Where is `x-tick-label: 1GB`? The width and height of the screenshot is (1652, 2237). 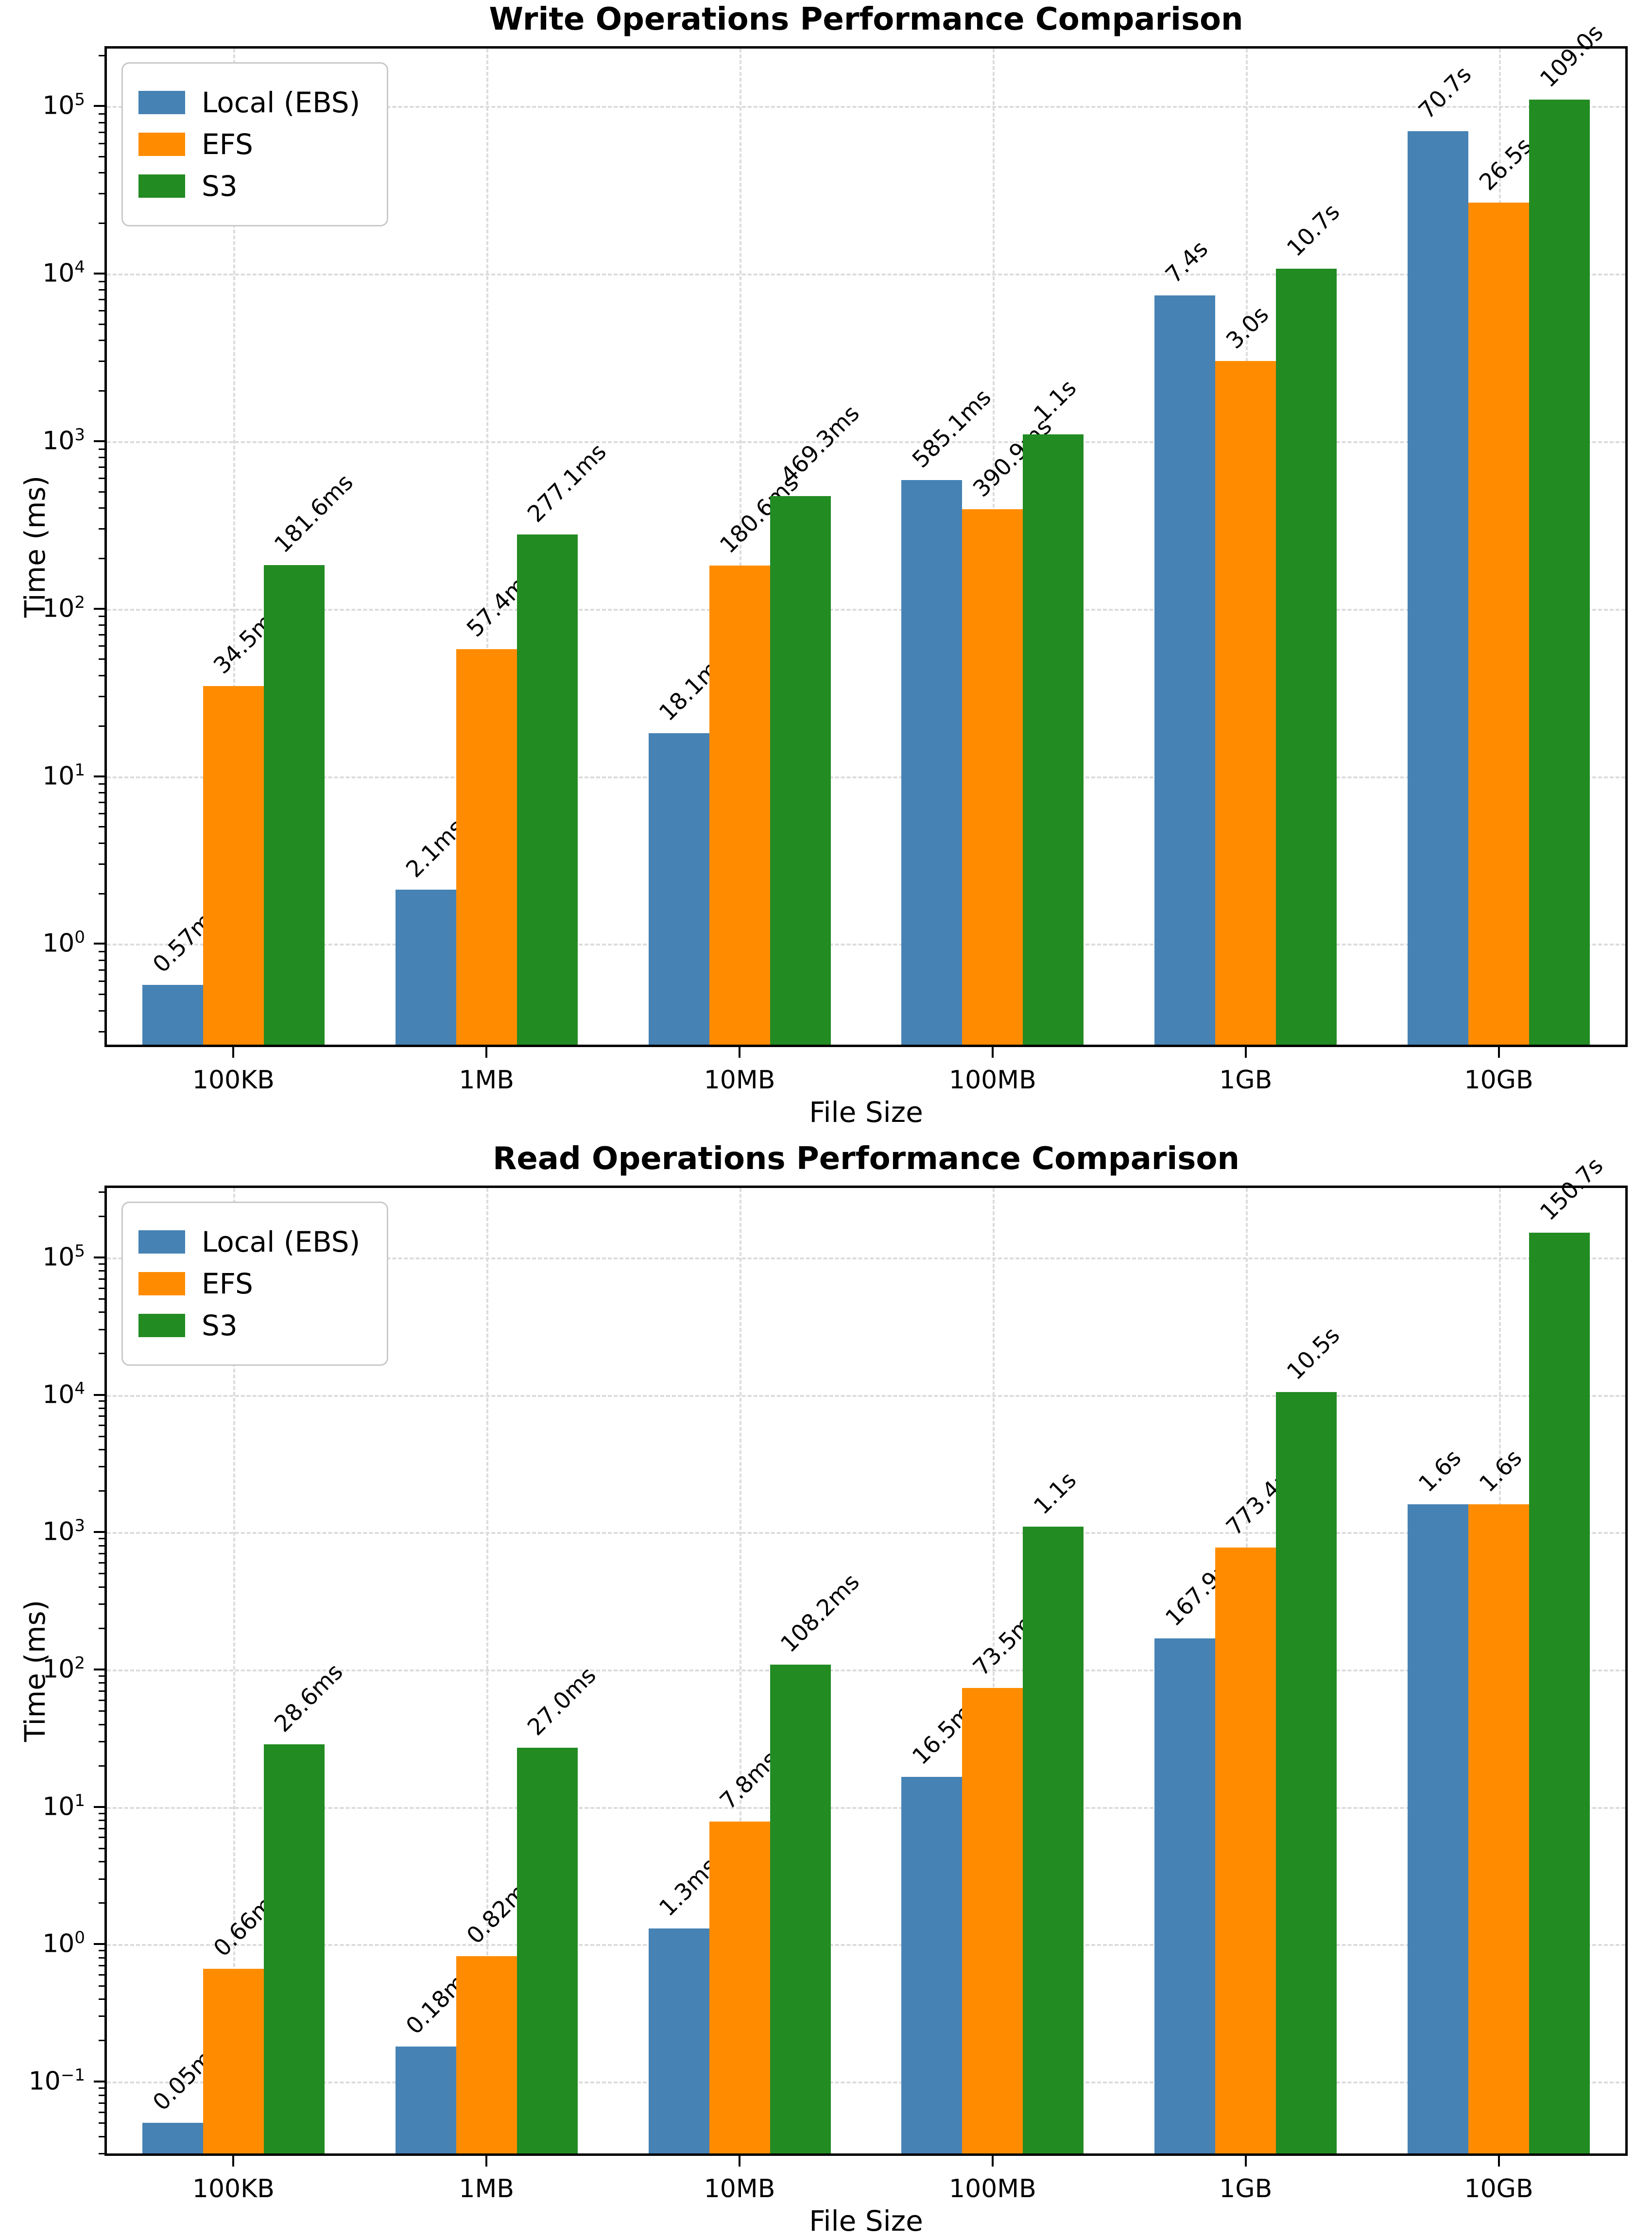 x-tick-label: 1GB is located at coordinates (1246, 1080).